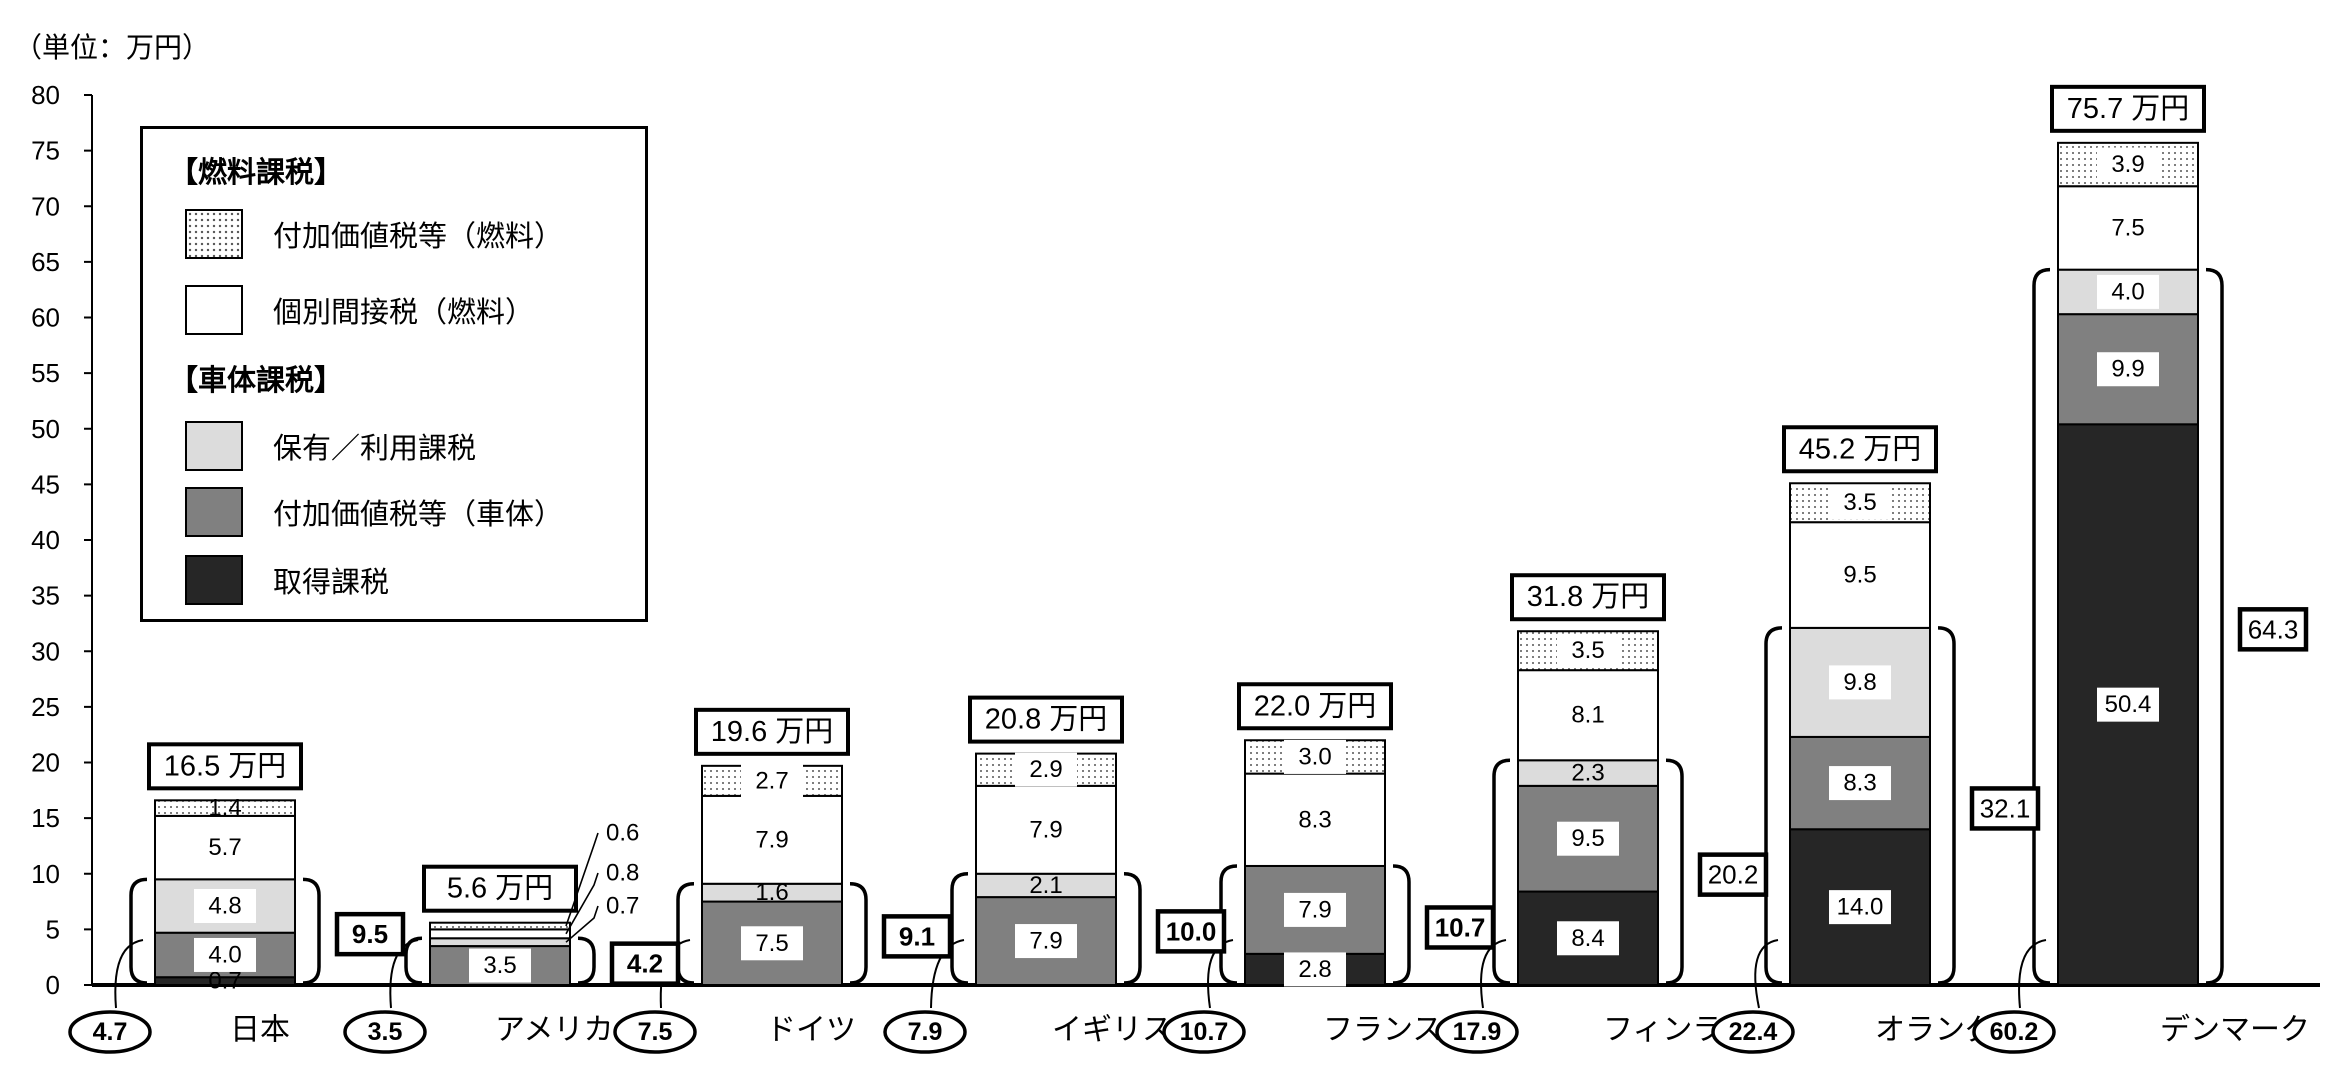  Describe the element at coordinates (375, 449) in the screenshot. I see `legend-label-ownership-tax: 保有／利用課税` at that location.